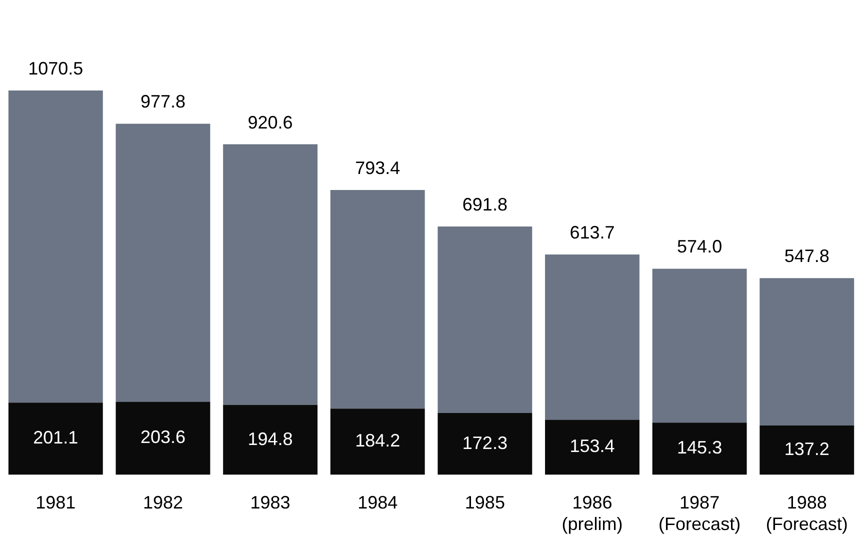 The image size is (866, 558). I want to click on data-label: 153.4, so click(592, 446).